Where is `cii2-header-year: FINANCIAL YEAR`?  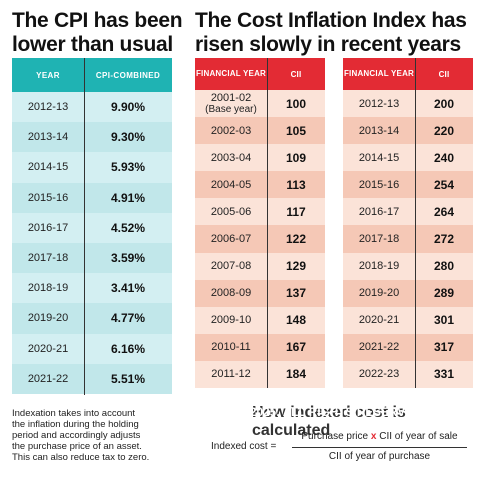
cii2-header-year: FINANCIAL YEAR is located at coordinates (379, 73).